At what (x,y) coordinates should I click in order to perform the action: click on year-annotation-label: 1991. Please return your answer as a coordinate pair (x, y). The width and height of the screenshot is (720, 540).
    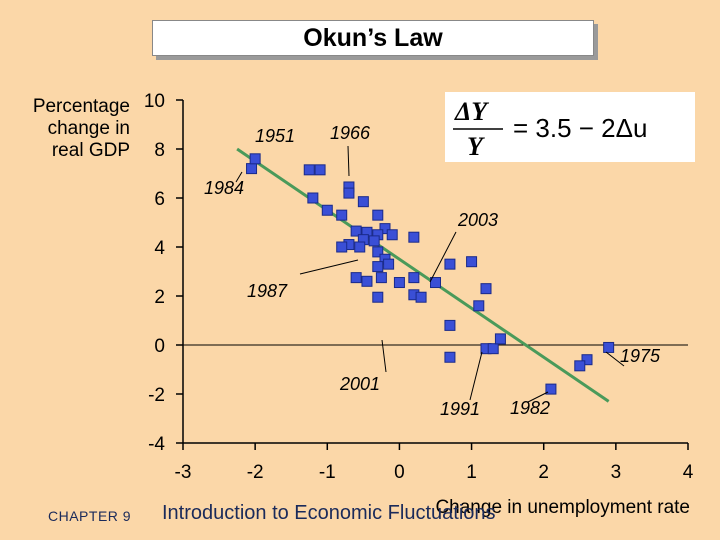
    Looking at the image, I should click on (460, 409).